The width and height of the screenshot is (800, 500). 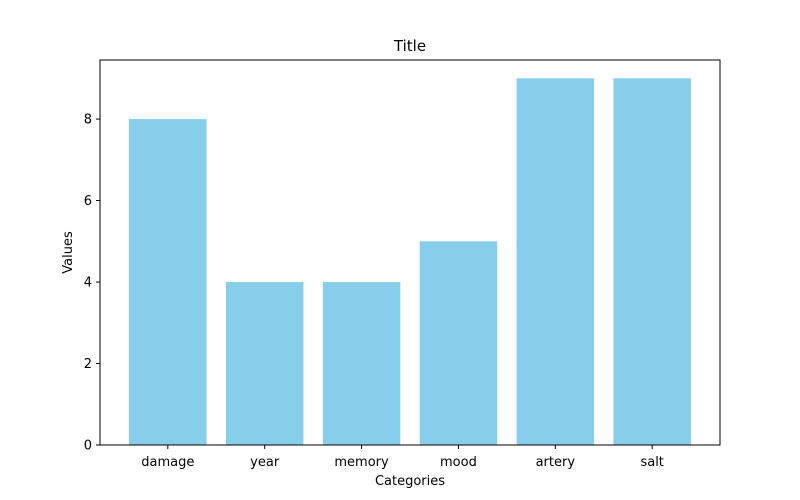 What do you see at coordinates (402, 457) in the screenshot?
I see `x-axis-ticks: damage year memory mood artery salt` at bounding box center [402, 457].